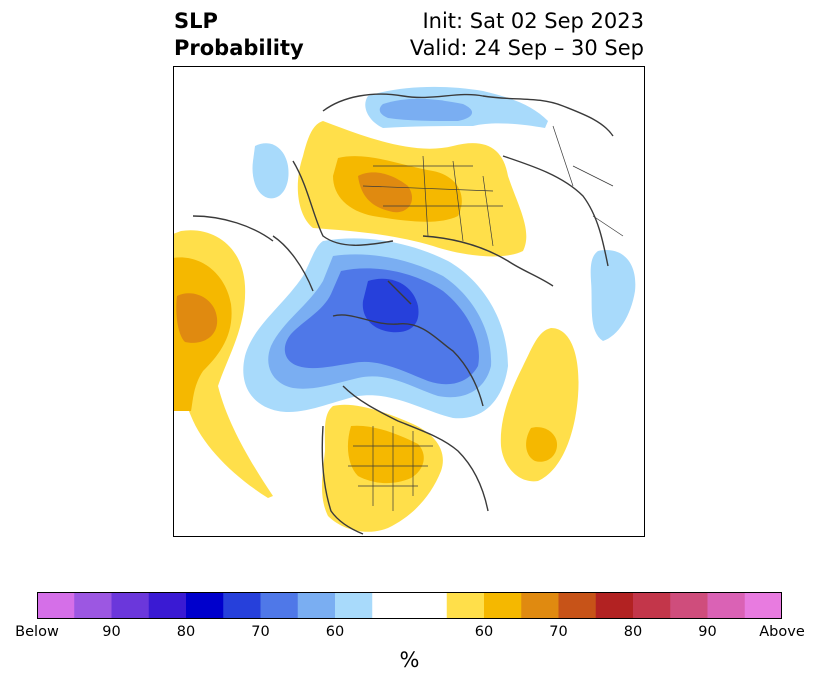  Describe the element at coordinates (533, 21) in the screenshot. I see `init-date-text: Init: Sat 02 Sep 2023` at that location.